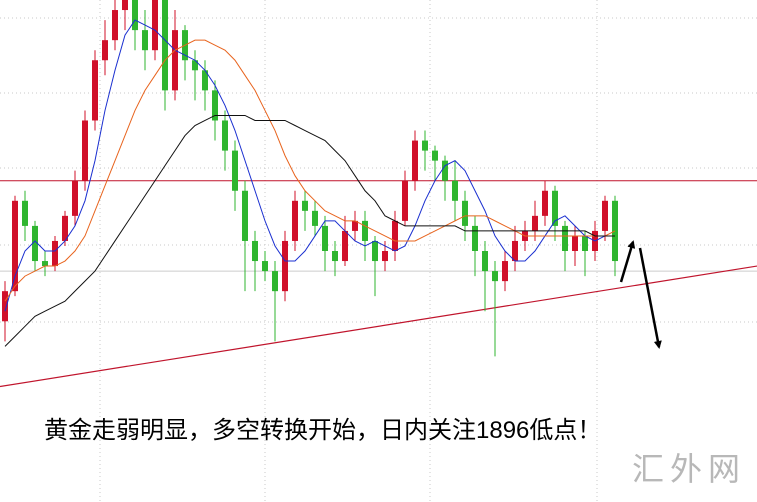  I want to click on watermark: 汇外网, so click(689, 469).